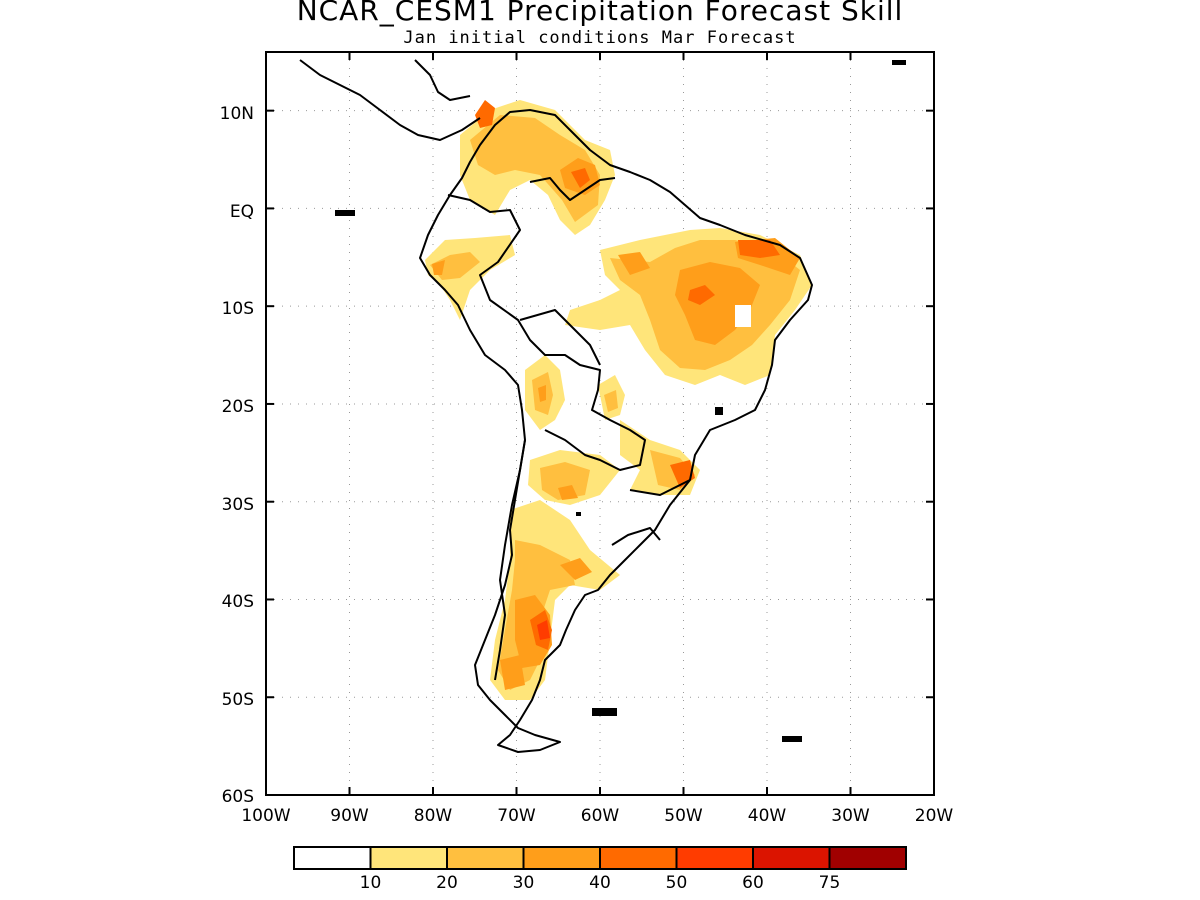  What do you see at coordinates (850, 816) in the screenshot?
I see `lon-label: 30W` at bounding box center [850, 816].